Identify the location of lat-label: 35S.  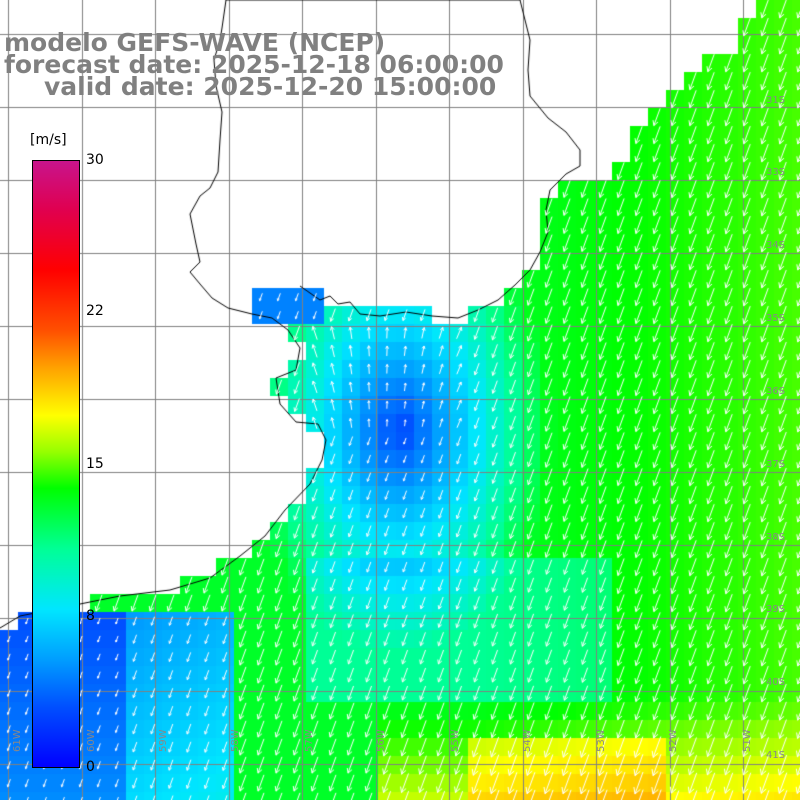
(776, 318).